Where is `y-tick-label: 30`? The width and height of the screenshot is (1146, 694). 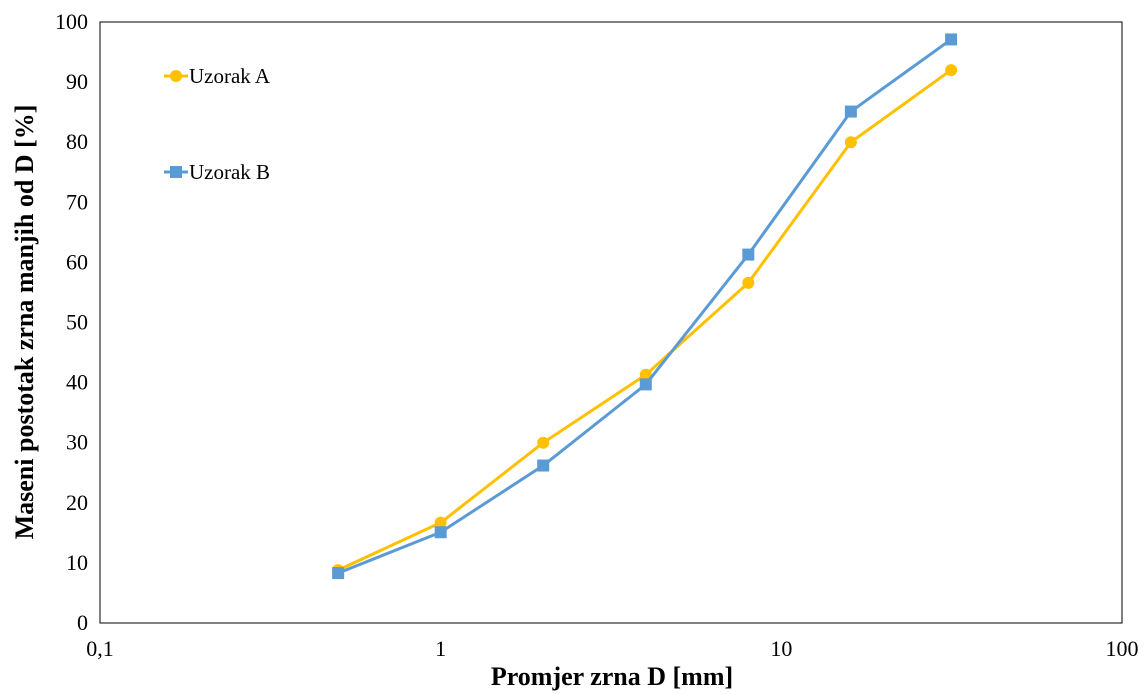
y-tick-label: 30 is located at coordinates (77, 442).